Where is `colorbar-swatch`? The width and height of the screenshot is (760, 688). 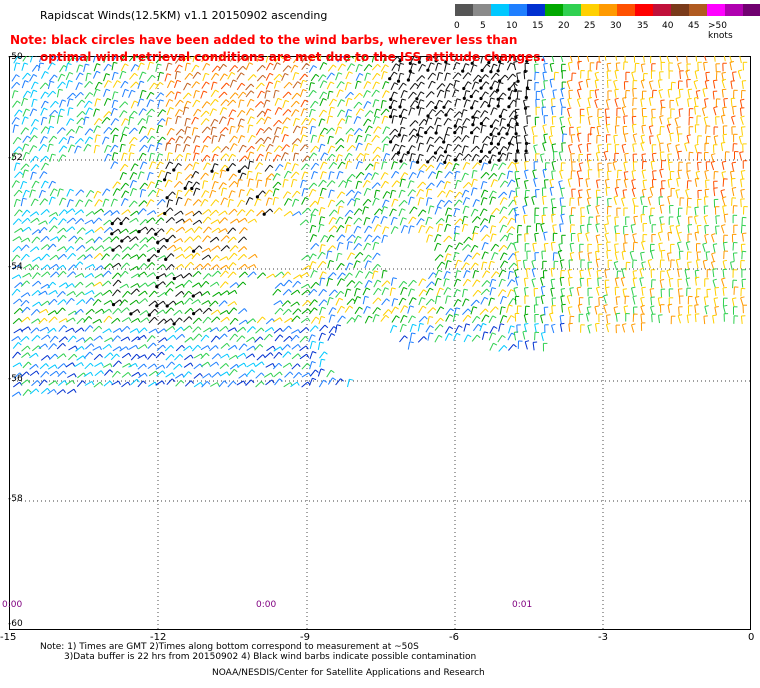 colorbar-swatch is located at coordinates (680, 10).